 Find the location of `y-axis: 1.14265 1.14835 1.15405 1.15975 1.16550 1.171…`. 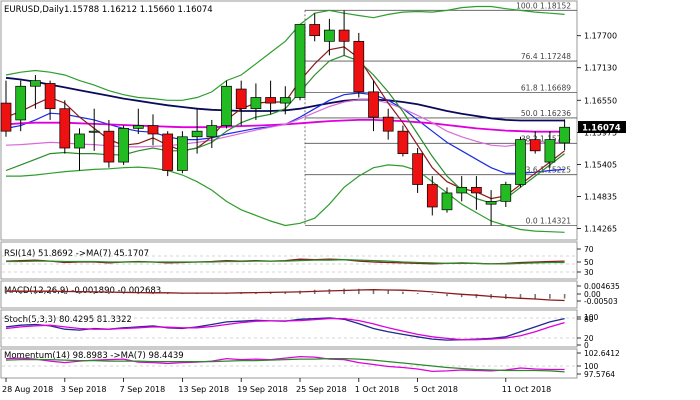

y-axis: 1.14265 1.14835 1.15405 1.15975 1.16550 1.171… is located at coordinates (601, 205).